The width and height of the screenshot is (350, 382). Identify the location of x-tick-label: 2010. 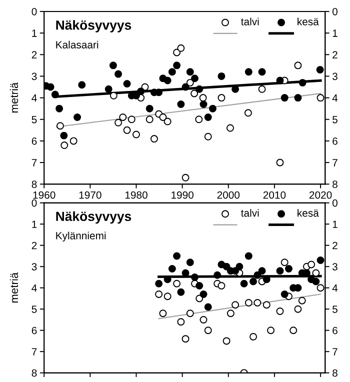
(274, 195).